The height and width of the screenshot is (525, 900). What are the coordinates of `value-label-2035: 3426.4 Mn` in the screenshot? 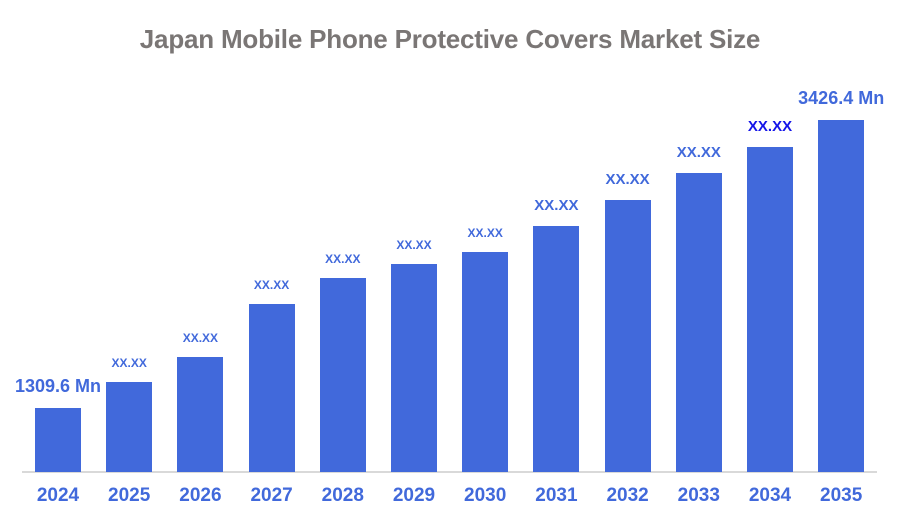 It's located at (841, 98).